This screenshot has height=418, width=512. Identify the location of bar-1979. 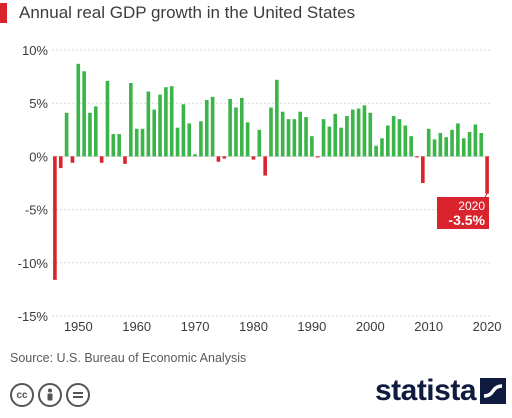
(247, 139).